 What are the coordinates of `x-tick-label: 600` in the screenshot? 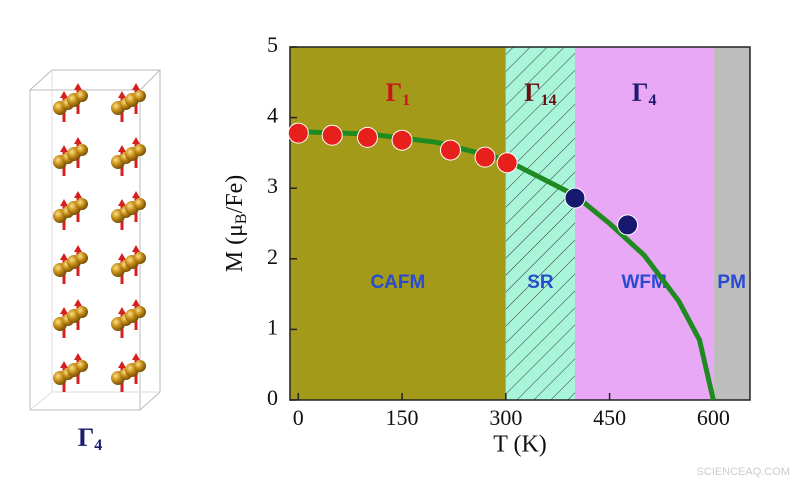 It's located at (713, 417).